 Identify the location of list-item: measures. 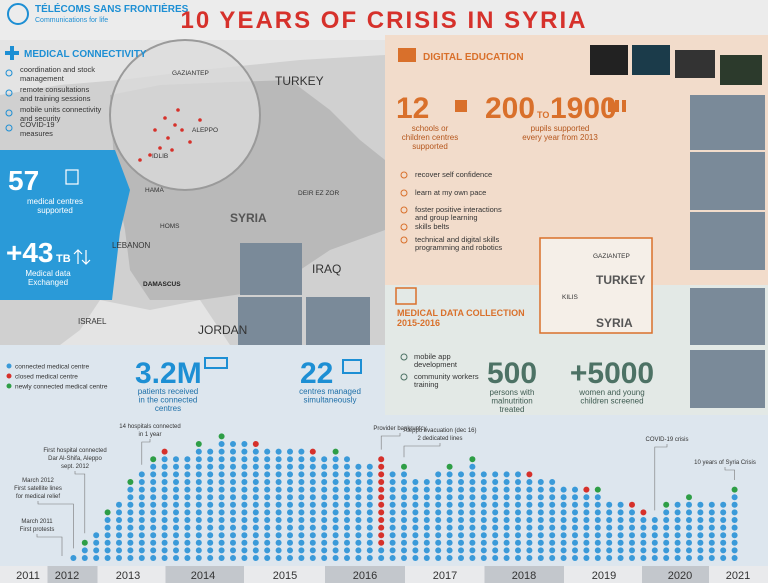
(36, 133).